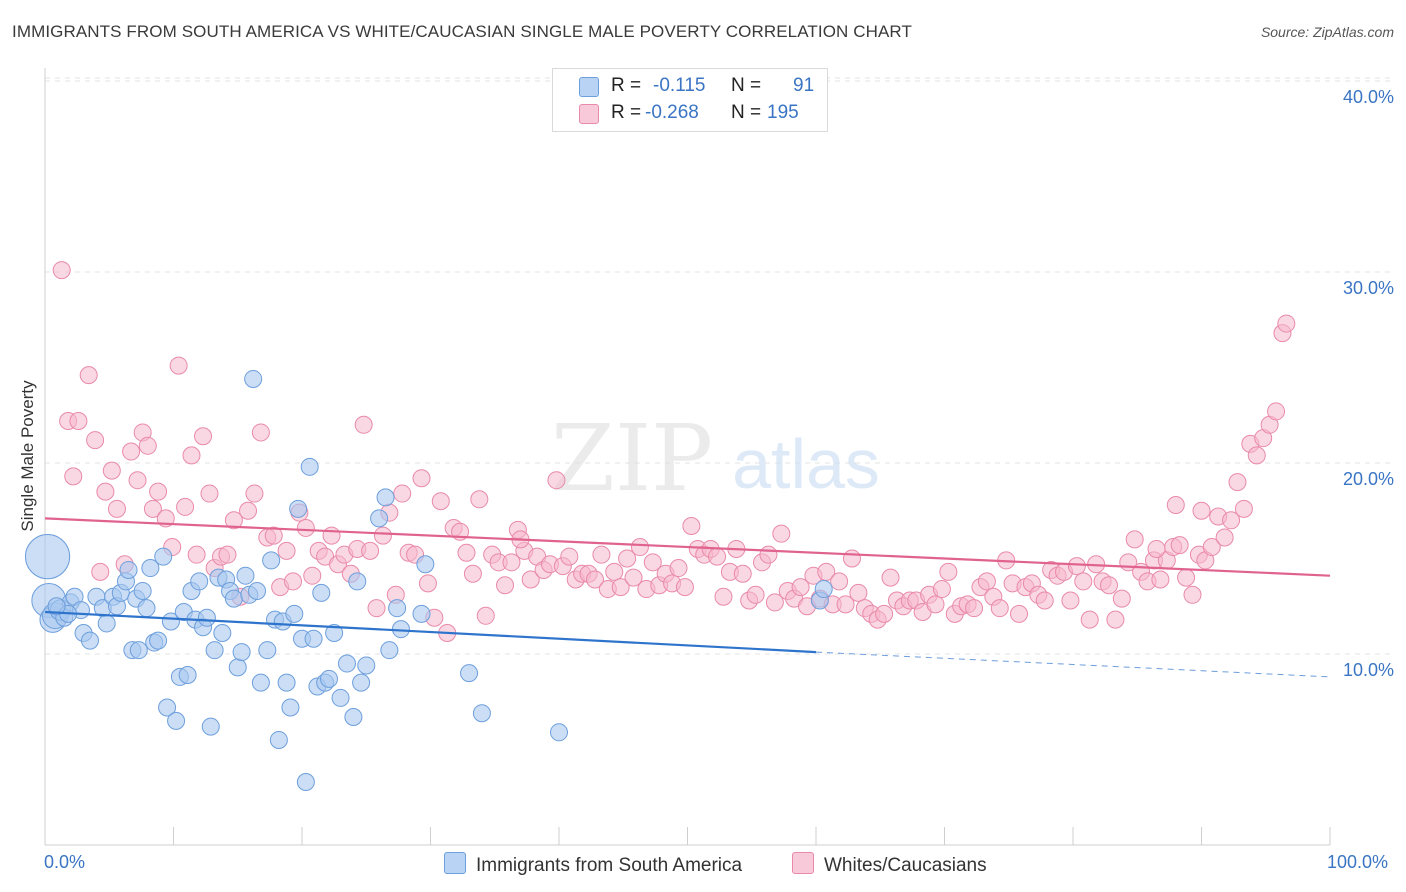  Describe the element at coordinates (632, 458) in the screenshot. I see `watermark-zip: ZIP` at that location.